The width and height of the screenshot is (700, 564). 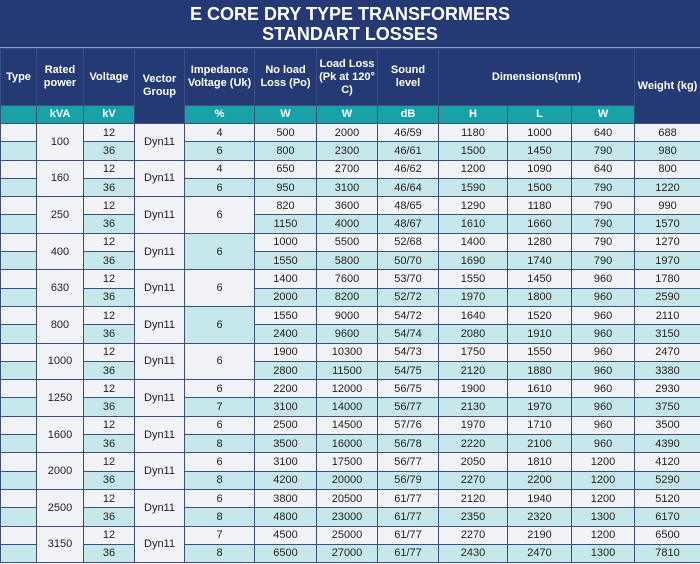 What do you see at coordinates (60, 361) in the screenshot?
I see `rated-power-cell: 1000` at bounding box center [60, 361].